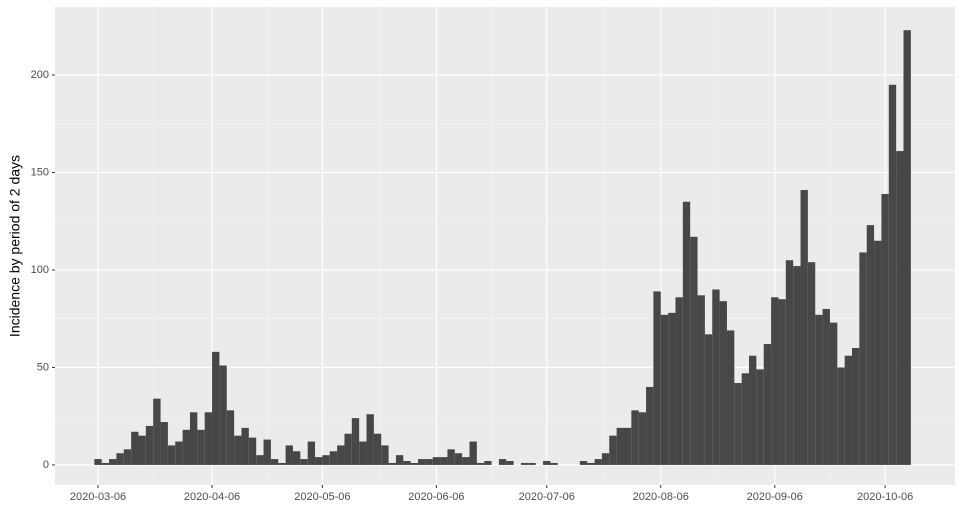  What do you see at coordinates (885, 497) in the screenshot?
I see `x-tick-label: 2020-10-06` at bounding box center [885, 497].